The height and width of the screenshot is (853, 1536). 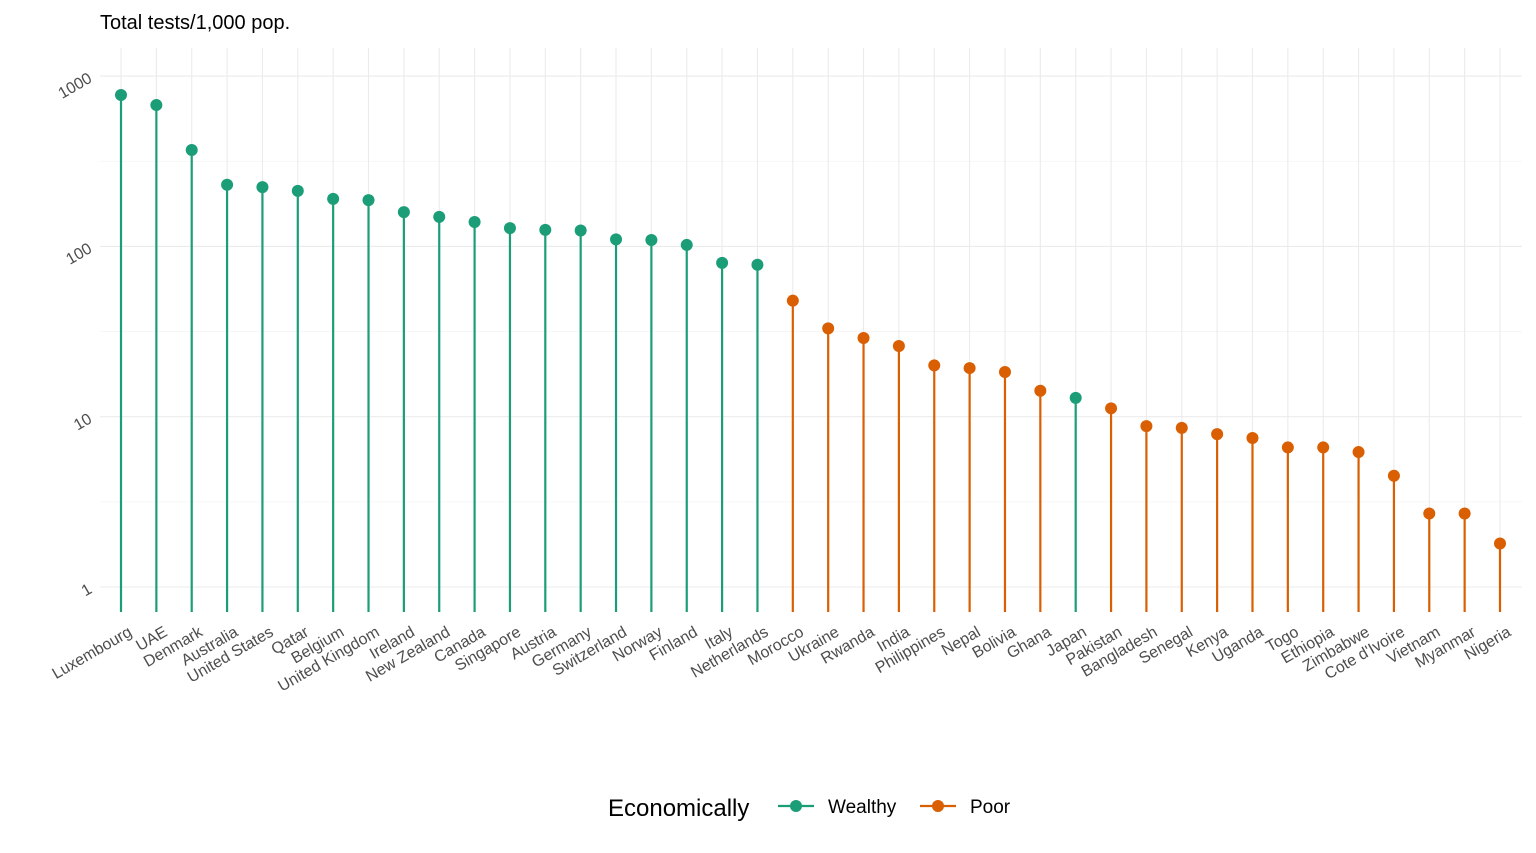 What do you see at coordinates (79, 254) in the screenshot?
I see `y-tick-label: 100` at bounding box center [79, 254].